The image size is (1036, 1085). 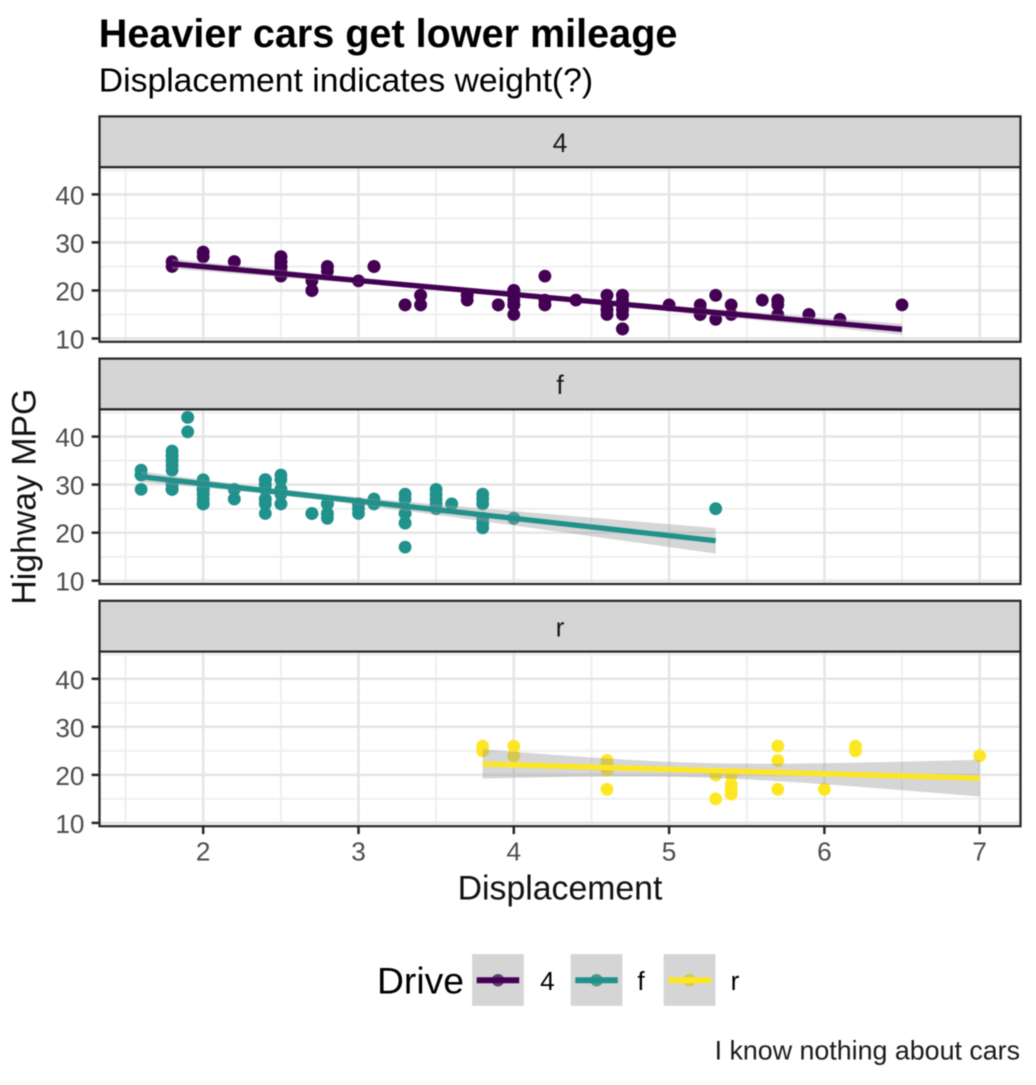 What do you see at coordinates (824, 852) in the screenshot?
I see `svg-text: 6` at bounding box center [824, 852].